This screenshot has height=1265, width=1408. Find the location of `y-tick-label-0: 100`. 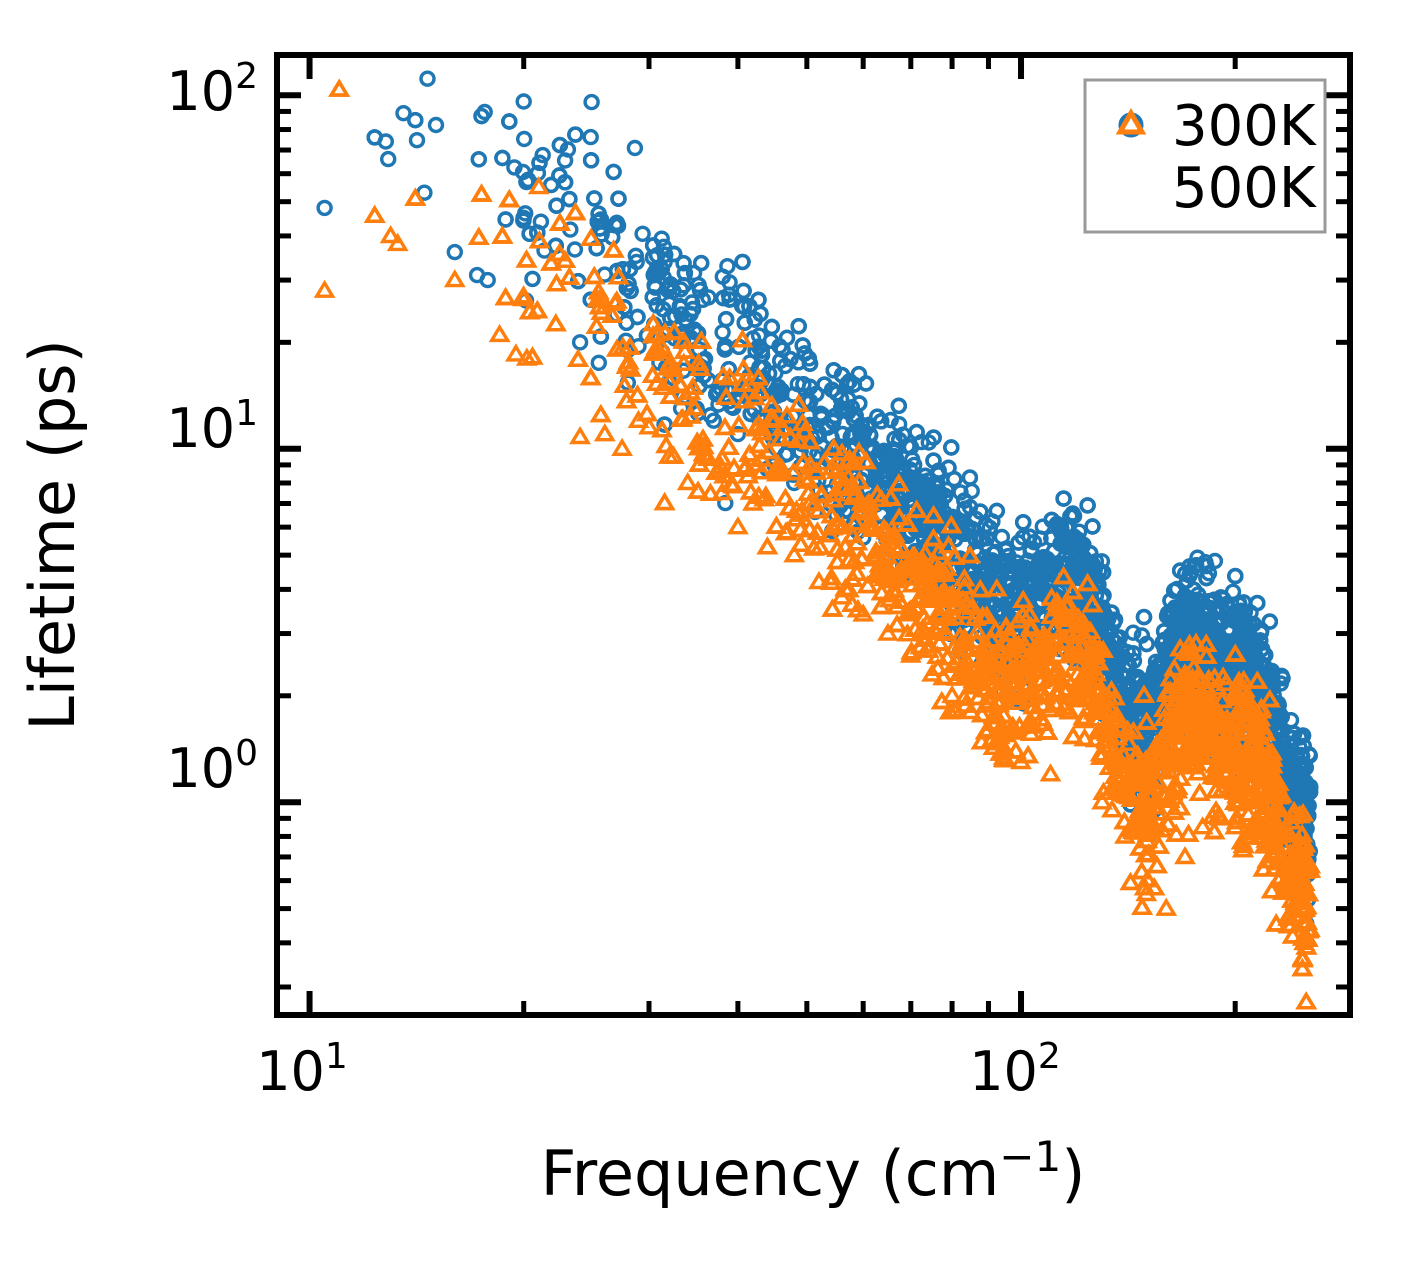

y-tick-label-0: 100 is located at coordinates (212, 766).